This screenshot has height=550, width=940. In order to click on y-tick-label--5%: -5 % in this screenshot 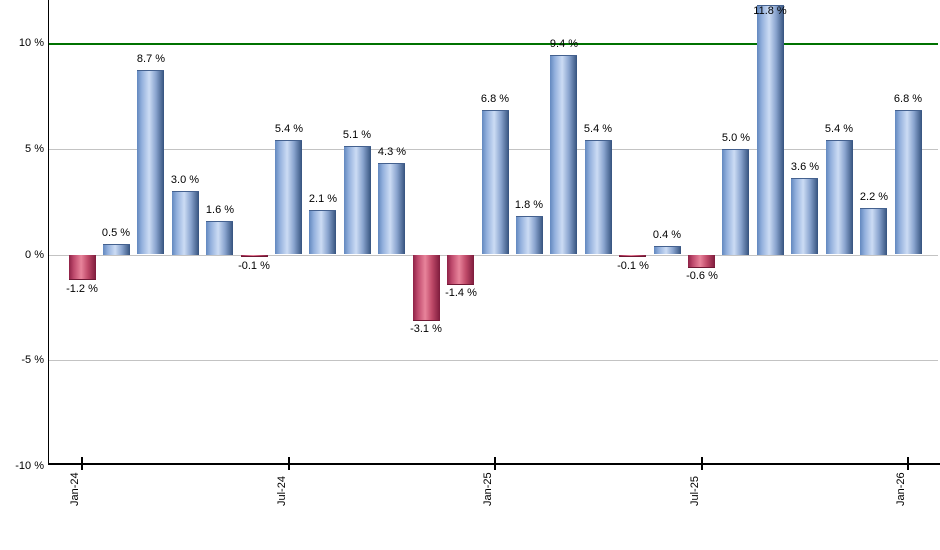, I will do `click(32, 360)`.